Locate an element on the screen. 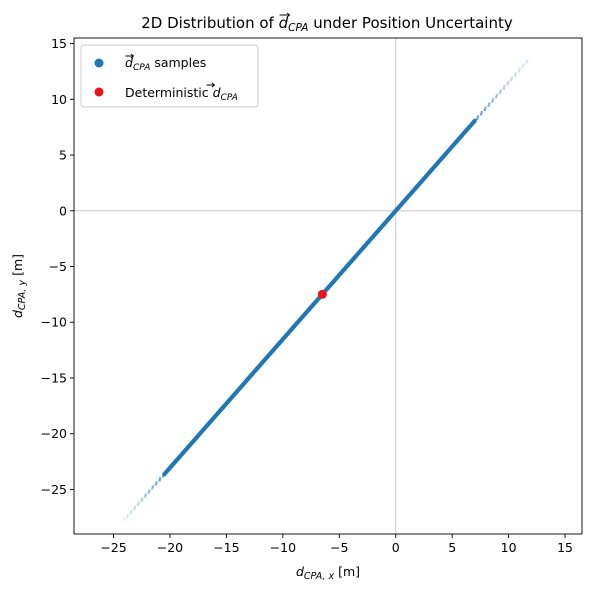  x-tick-label: 0 is located at coordinates (396, 547).